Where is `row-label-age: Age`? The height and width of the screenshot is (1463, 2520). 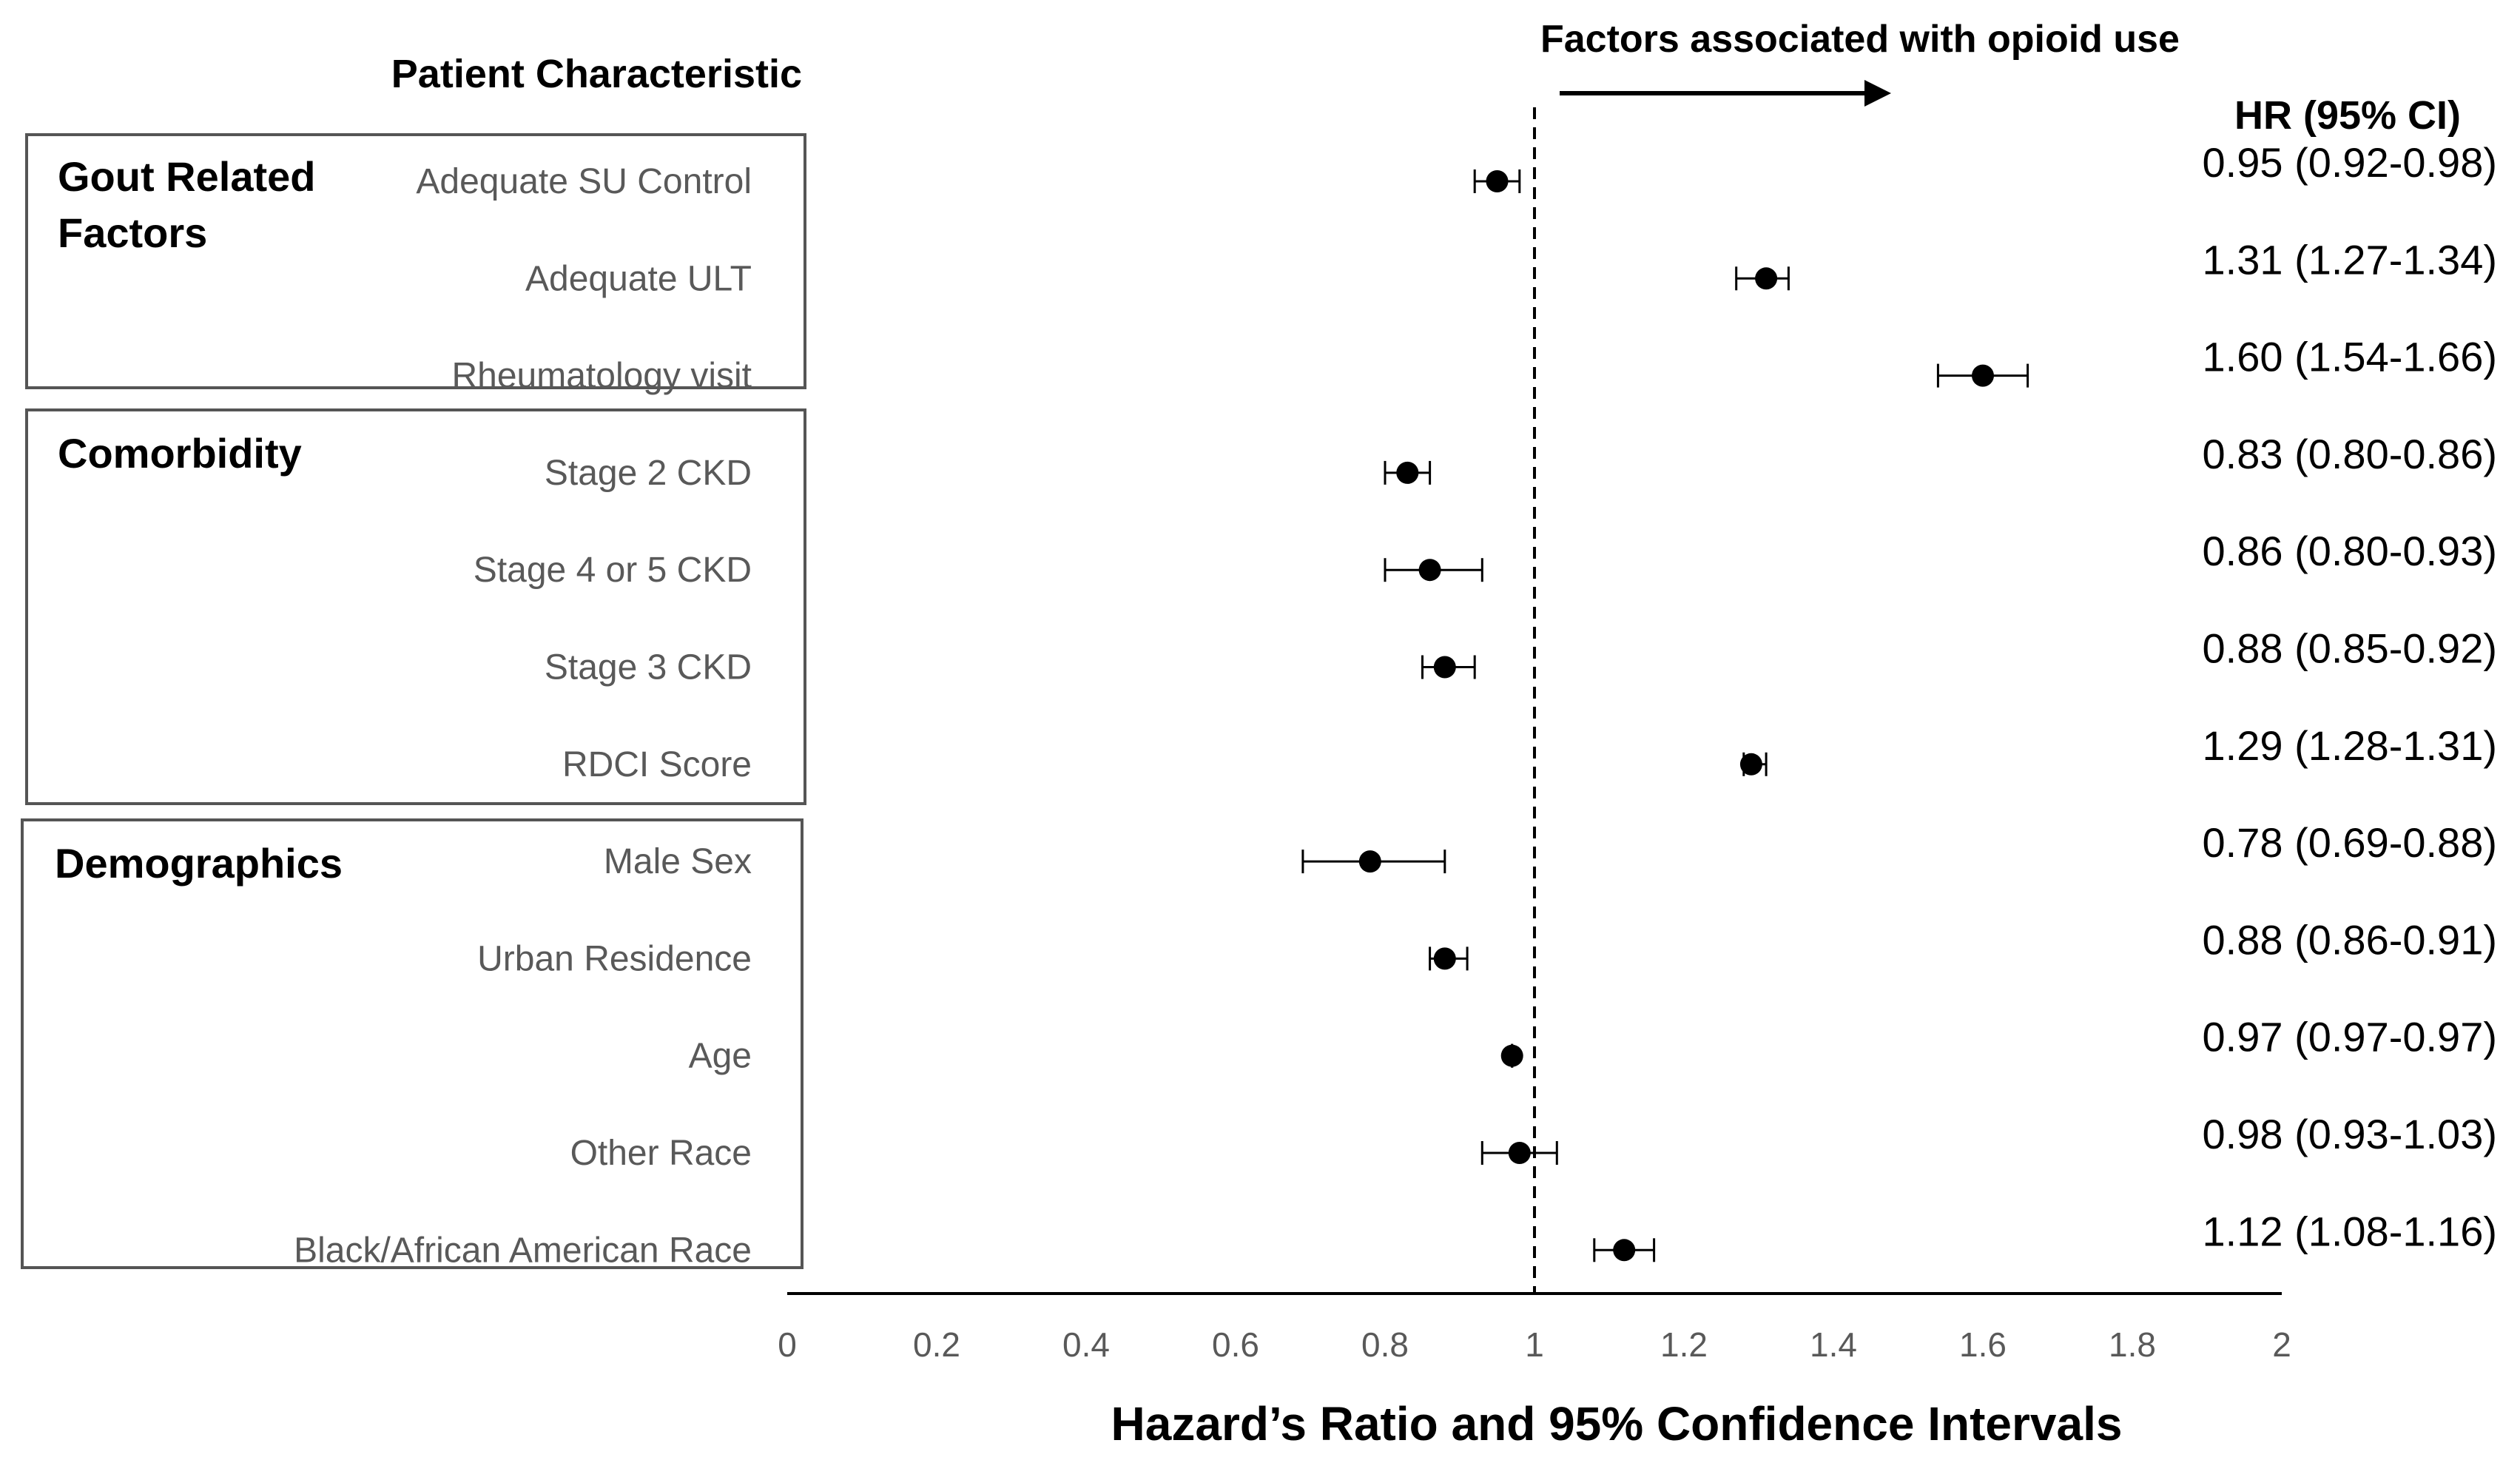
row-label-age: Age is located at coordinates (720, 1056).